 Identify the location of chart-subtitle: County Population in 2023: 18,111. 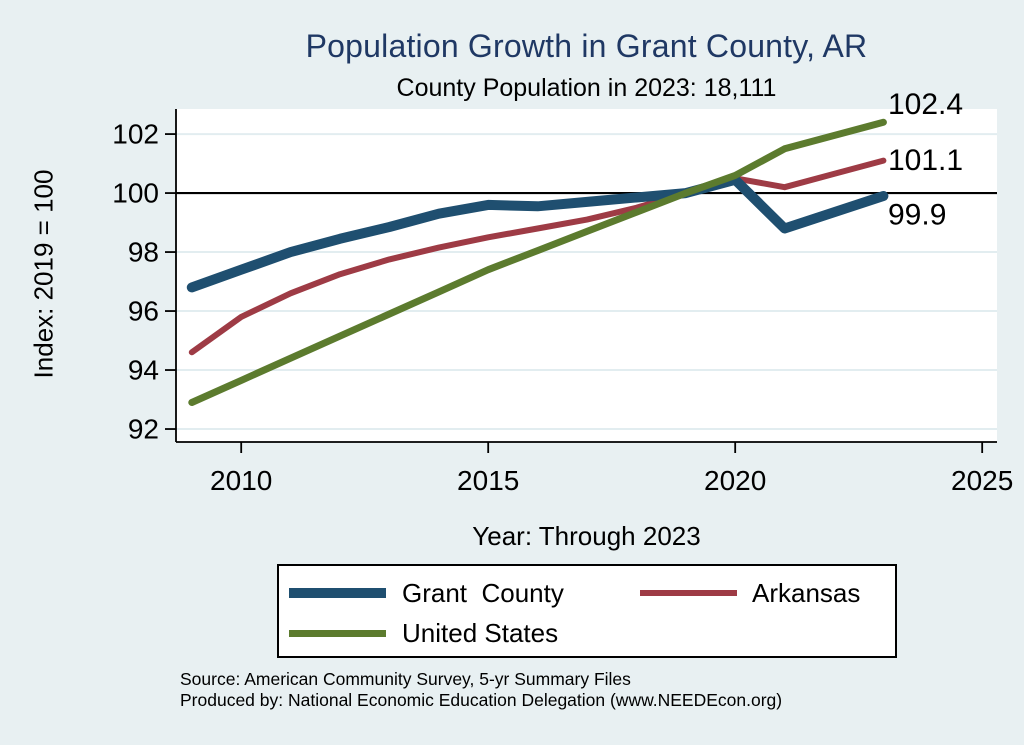
(586, 88).